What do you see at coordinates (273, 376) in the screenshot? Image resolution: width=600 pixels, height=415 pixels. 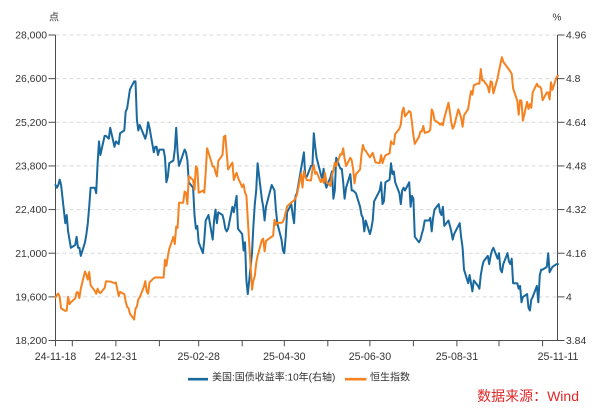 I see `svg-text: 美国:国债收益率:10年(右轴)` at bounding box center [273, 376].